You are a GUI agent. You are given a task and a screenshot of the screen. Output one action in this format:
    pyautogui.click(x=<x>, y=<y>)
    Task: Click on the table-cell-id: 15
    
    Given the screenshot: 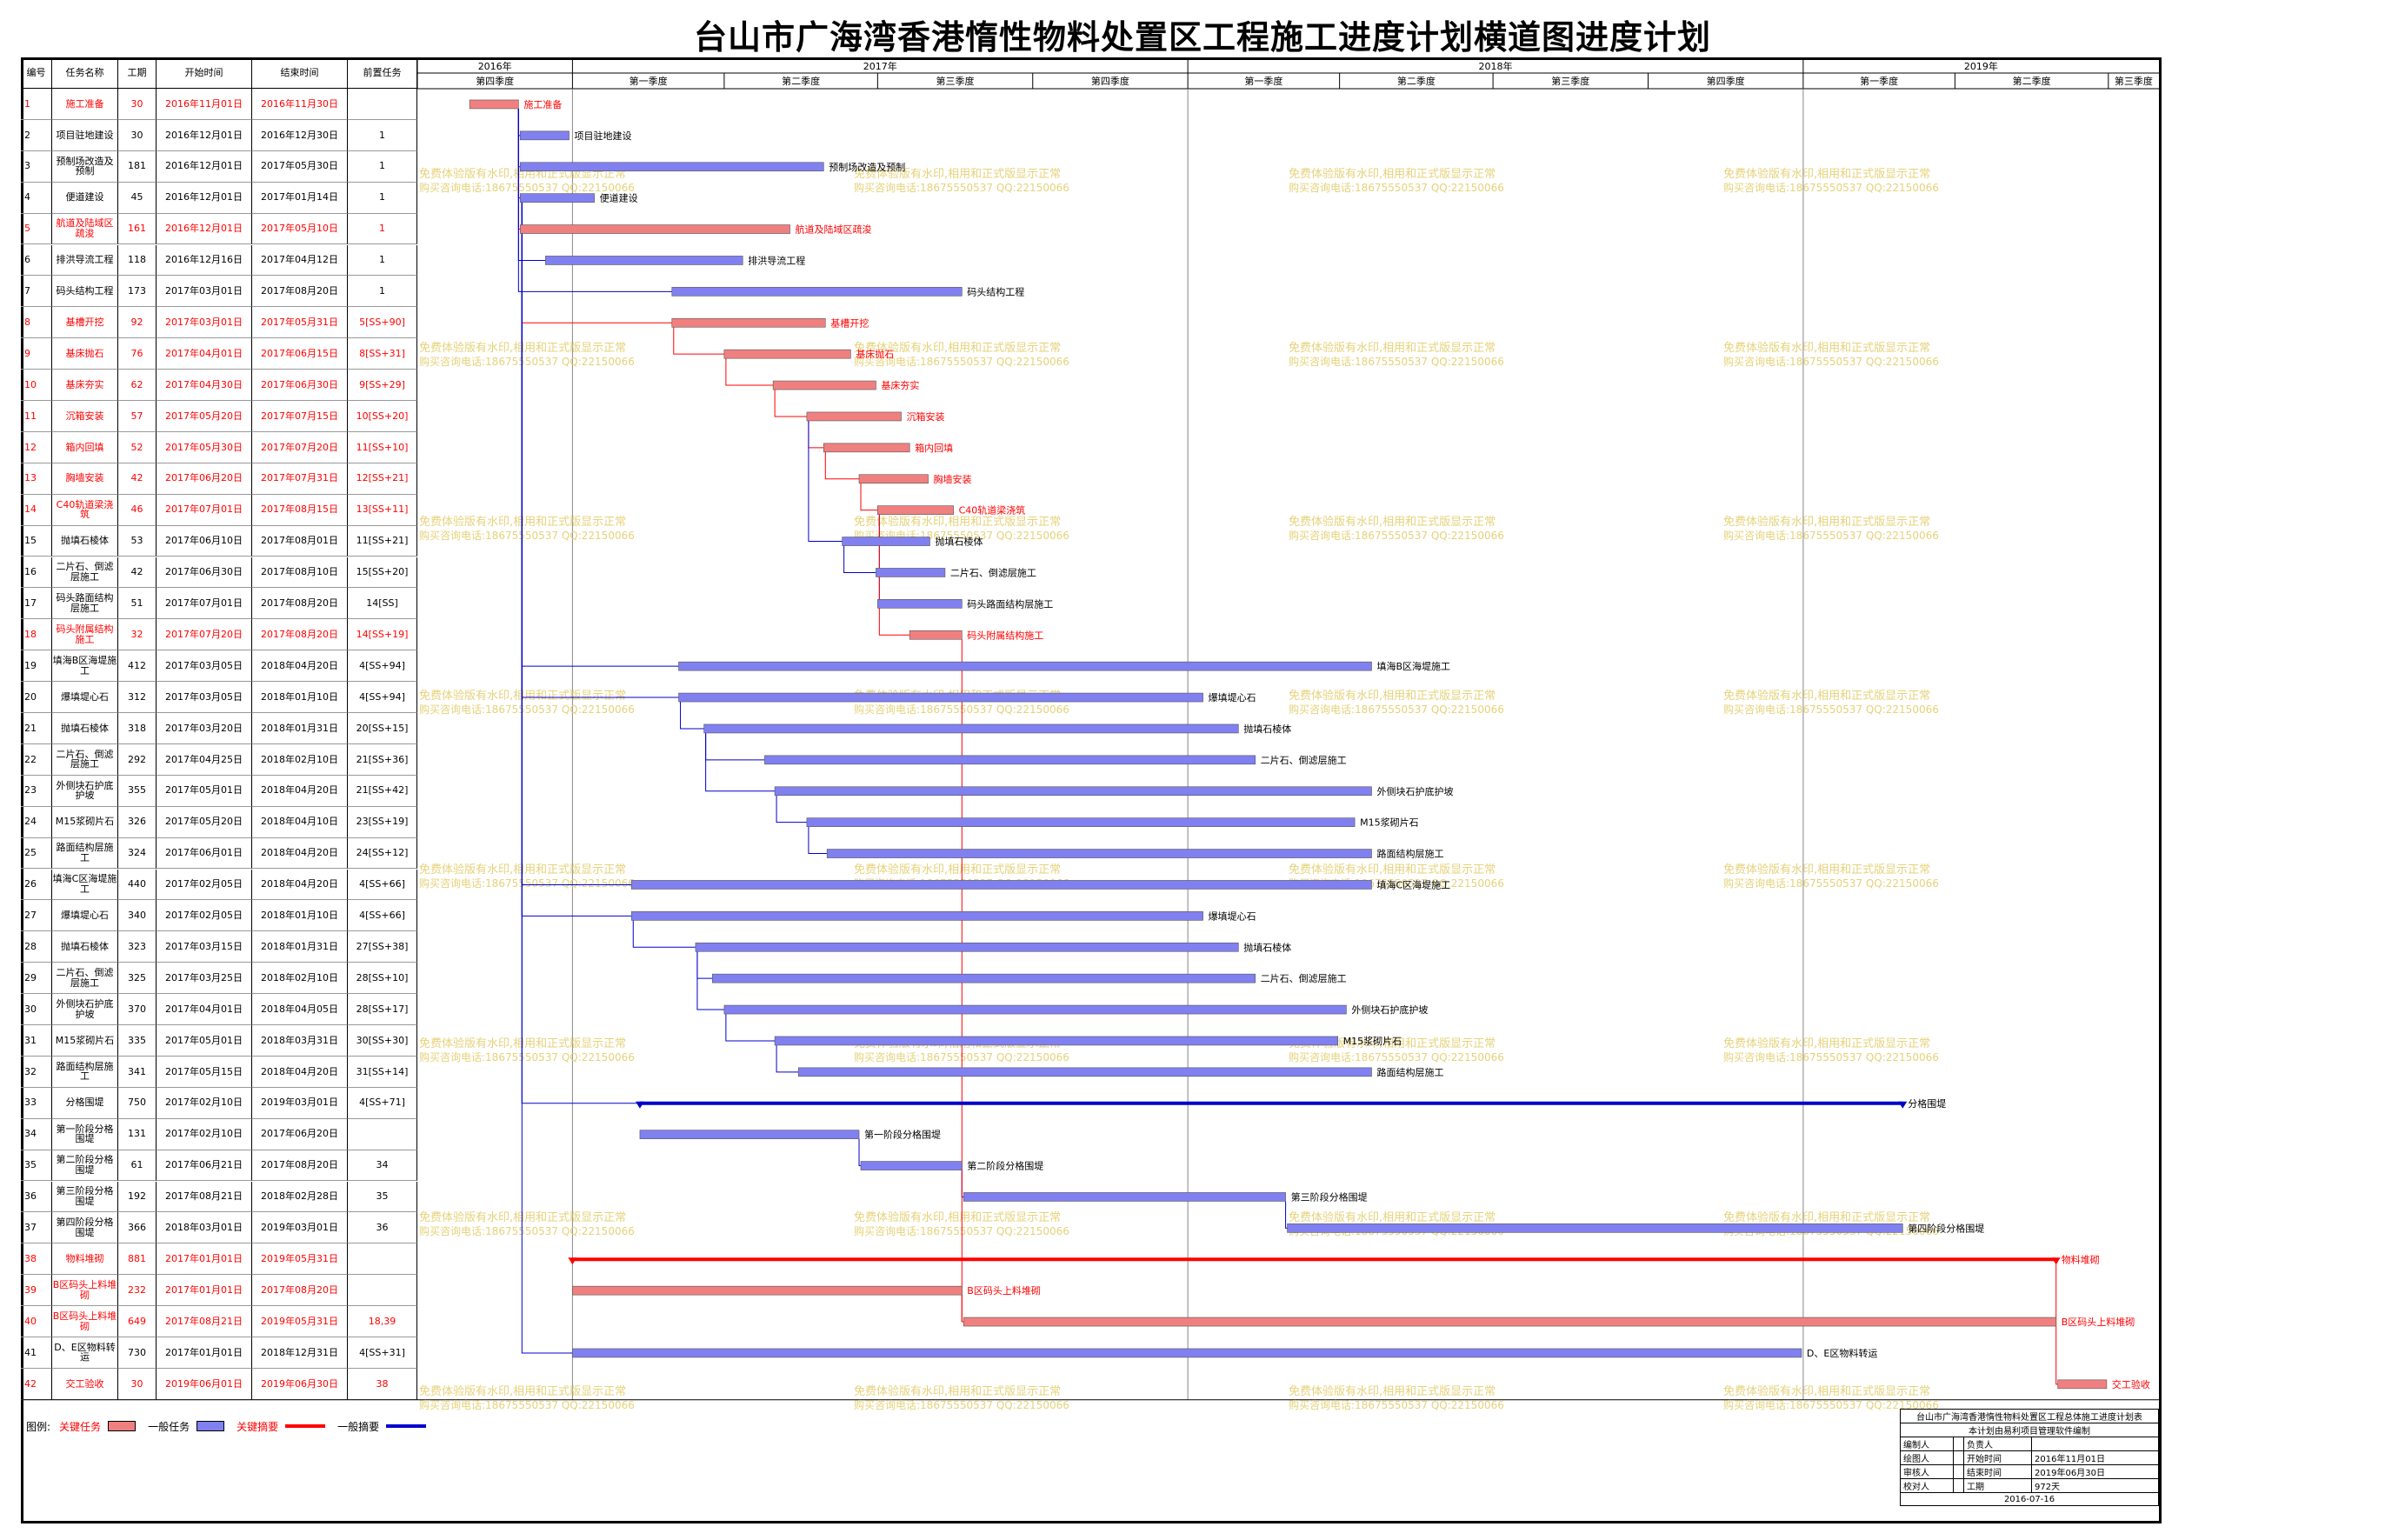 What is the action you would take?
    pyautogui.click(x=36, y=541)
    